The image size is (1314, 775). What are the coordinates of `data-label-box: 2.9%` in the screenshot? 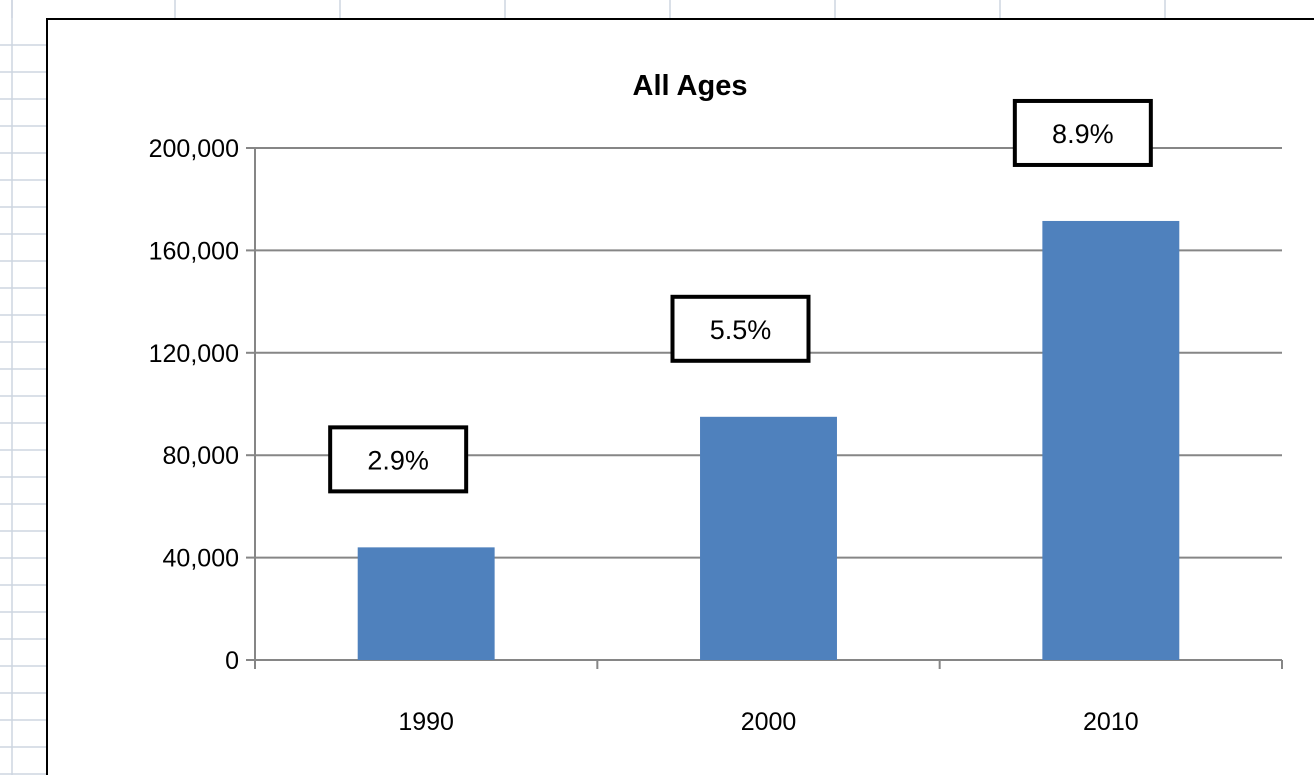 It's located at (398, 459).